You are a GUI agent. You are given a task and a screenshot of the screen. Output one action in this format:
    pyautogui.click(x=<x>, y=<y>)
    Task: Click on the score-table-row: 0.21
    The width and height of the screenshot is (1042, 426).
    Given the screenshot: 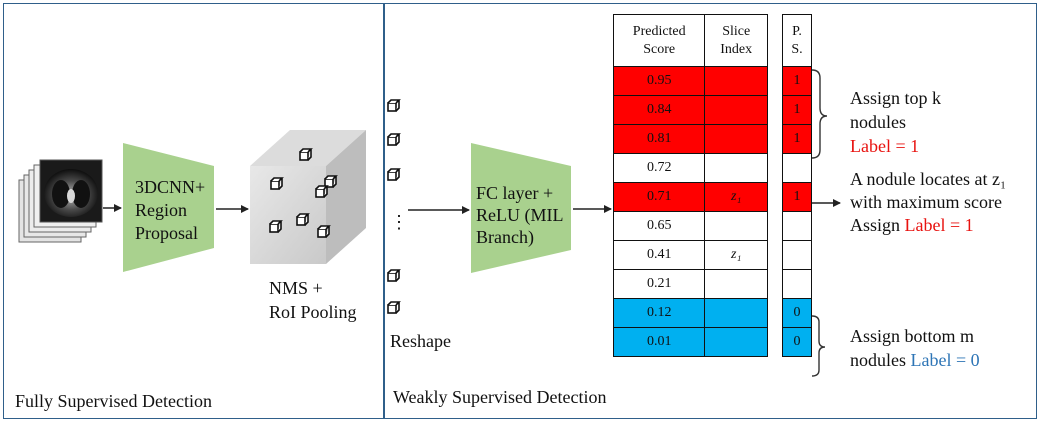 What is the action you would take?
    pyautogui.click(x=690, y=284)
    